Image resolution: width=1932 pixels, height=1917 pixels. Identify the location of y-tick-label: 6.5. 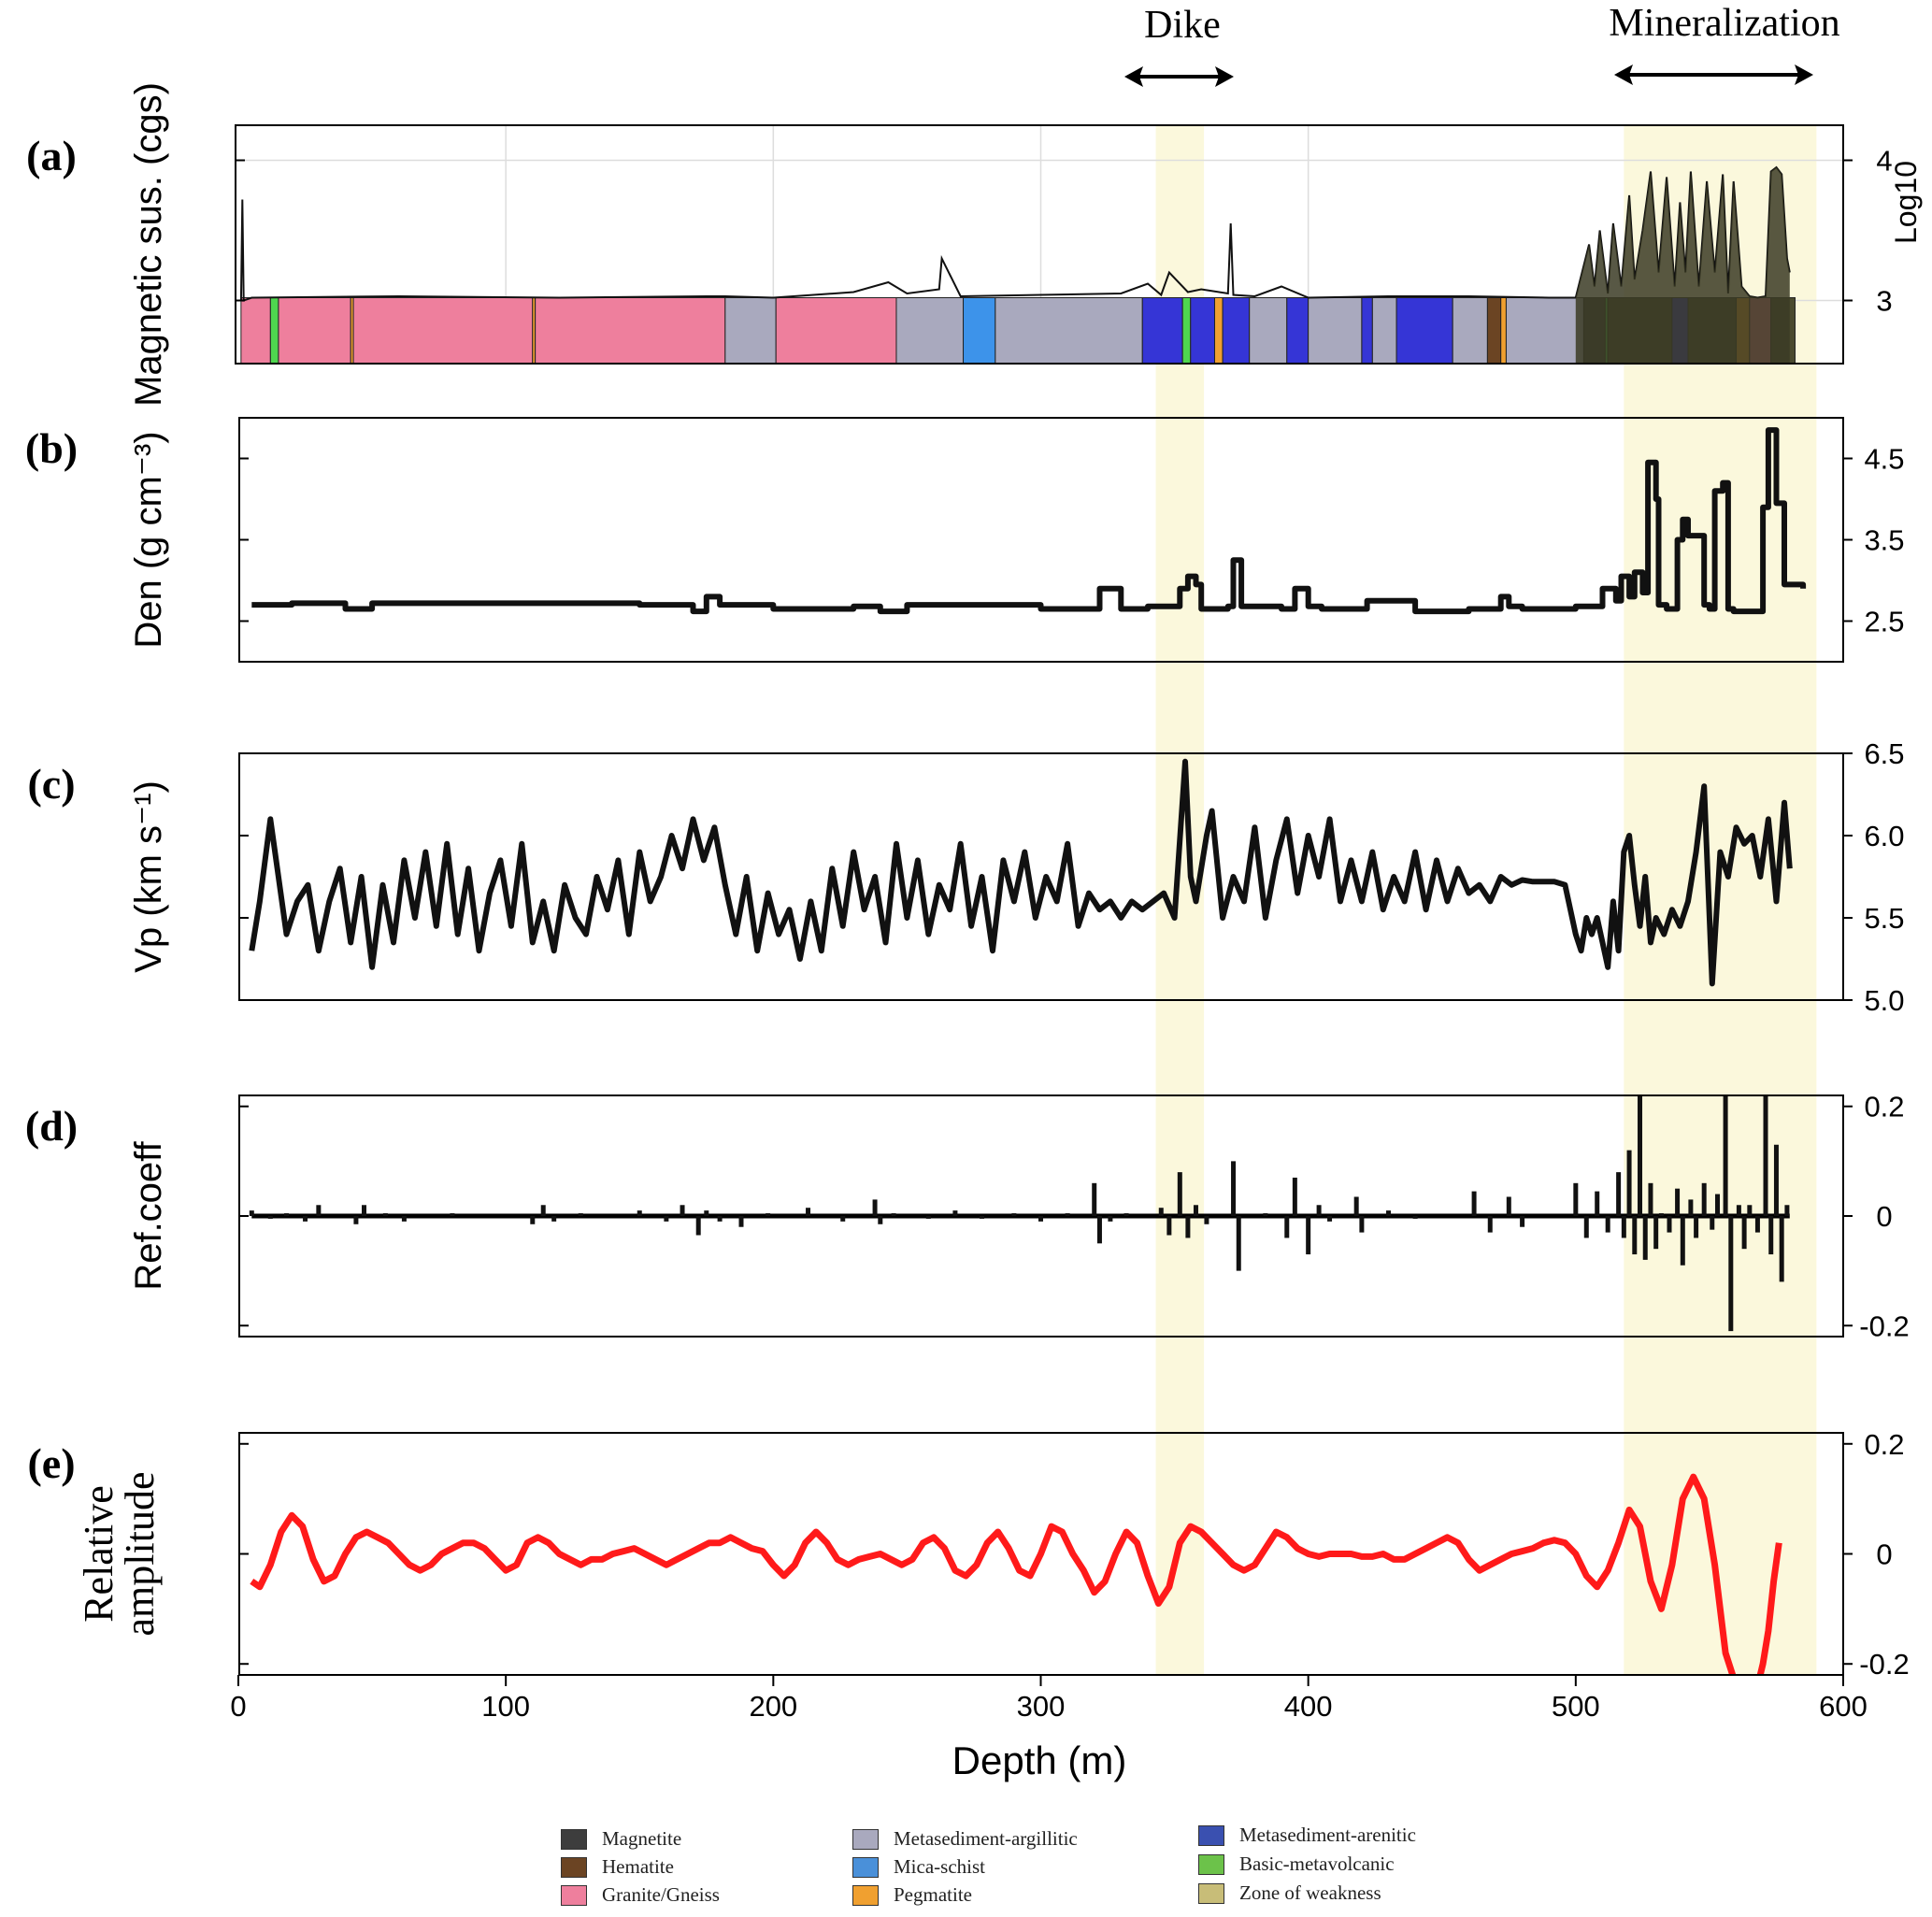
(1884, 753).